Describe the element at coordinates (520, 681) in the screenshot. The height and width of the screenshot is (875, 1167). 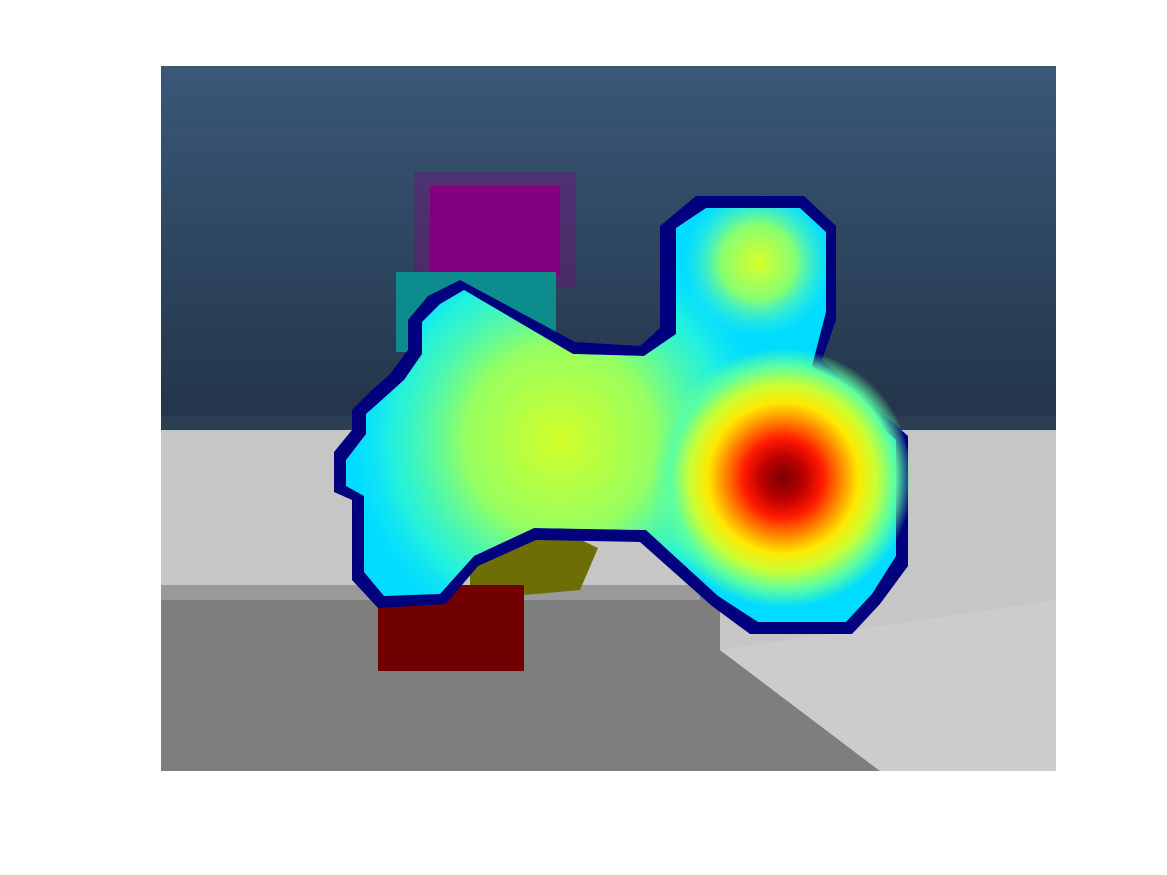
I see `floor-shadow` at that location.